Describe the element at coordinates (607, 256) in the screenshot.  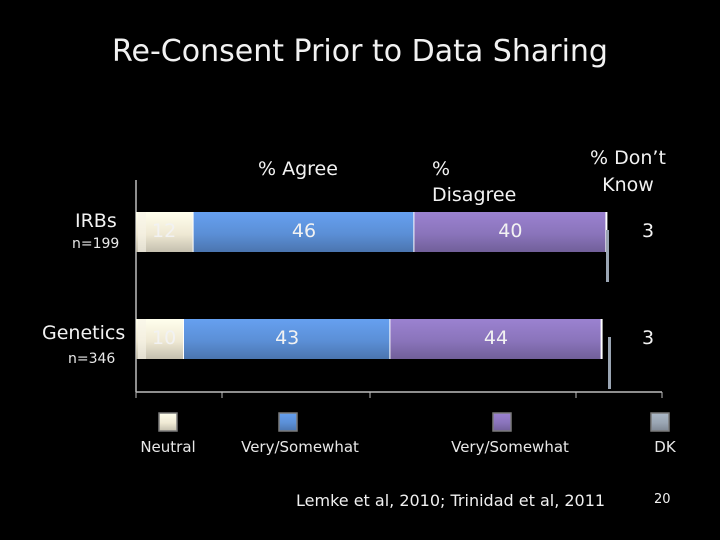
I see `bar-dk-irbs` at that location.